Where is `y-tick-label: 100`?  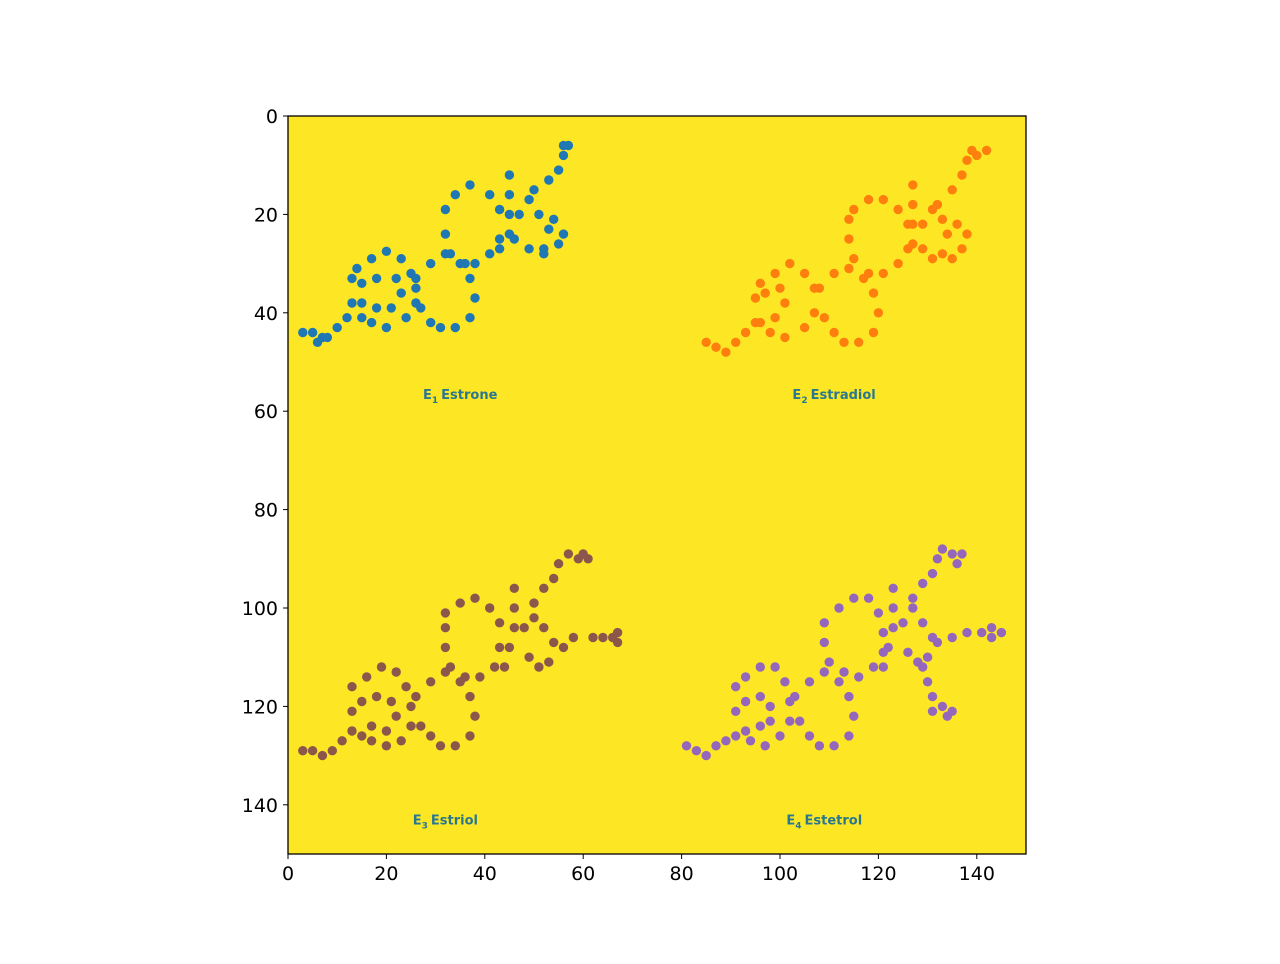
y-tick-label: 100 is located at coordinates (260, 609).